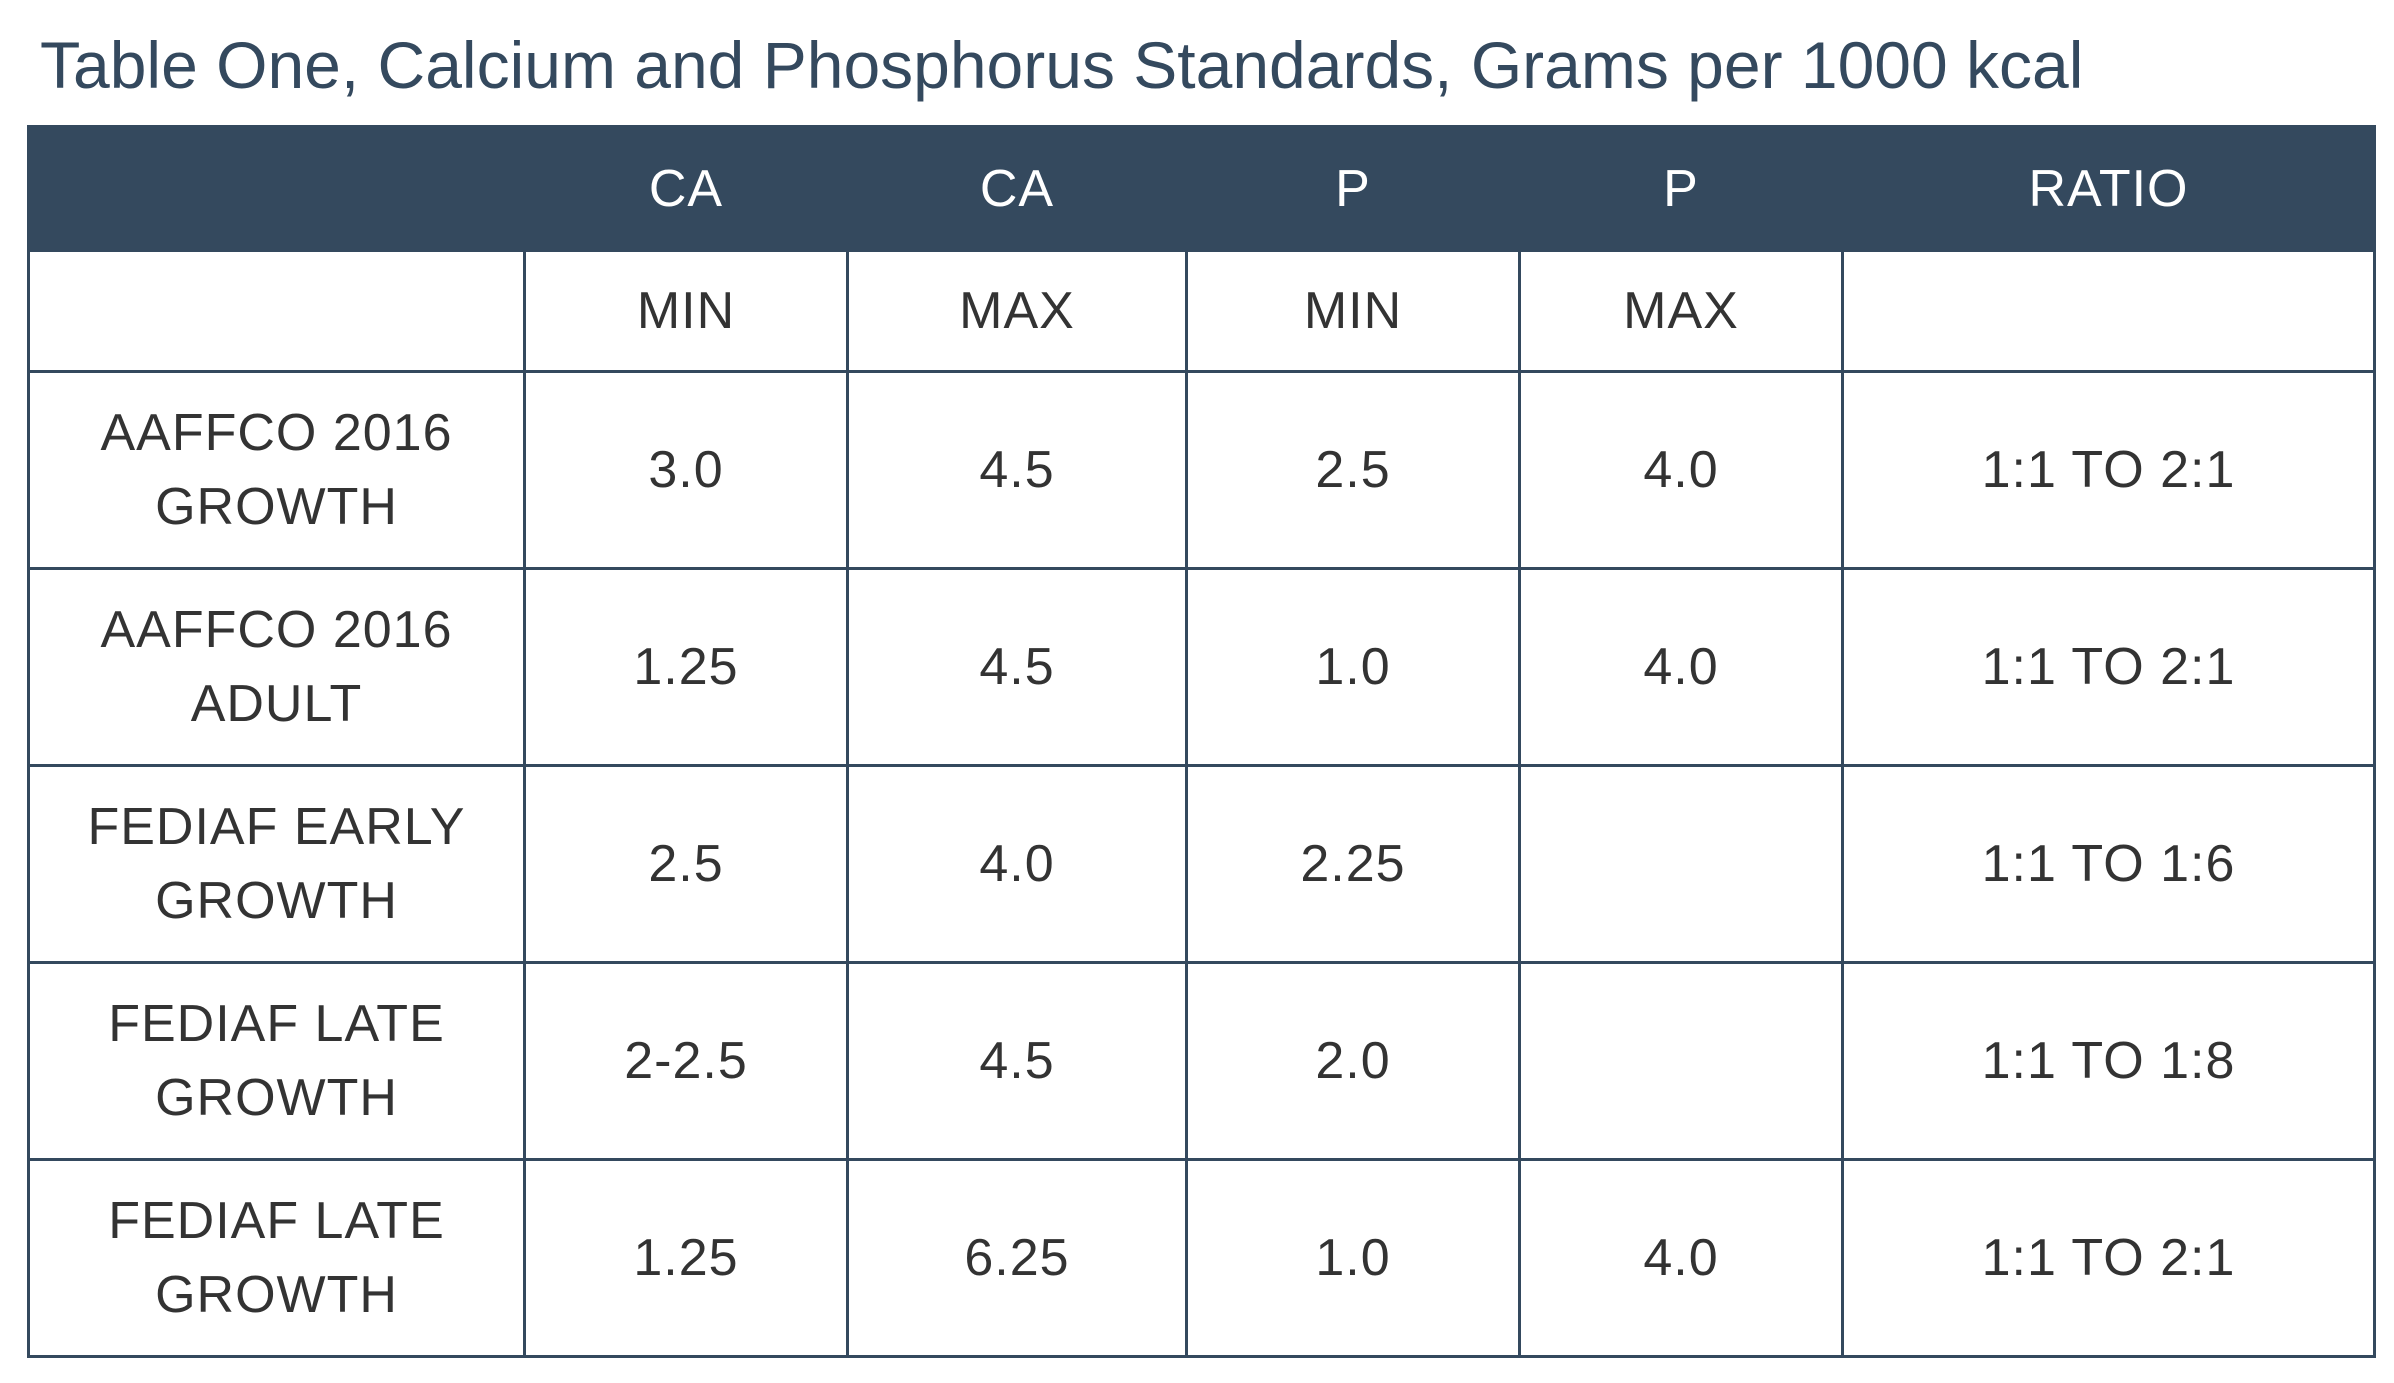  What do you see at coordinates (276, 864) in the screenshot?
I see `row-label: FEDIAF EARLY GROWTH` at bounding box center [276, 864].